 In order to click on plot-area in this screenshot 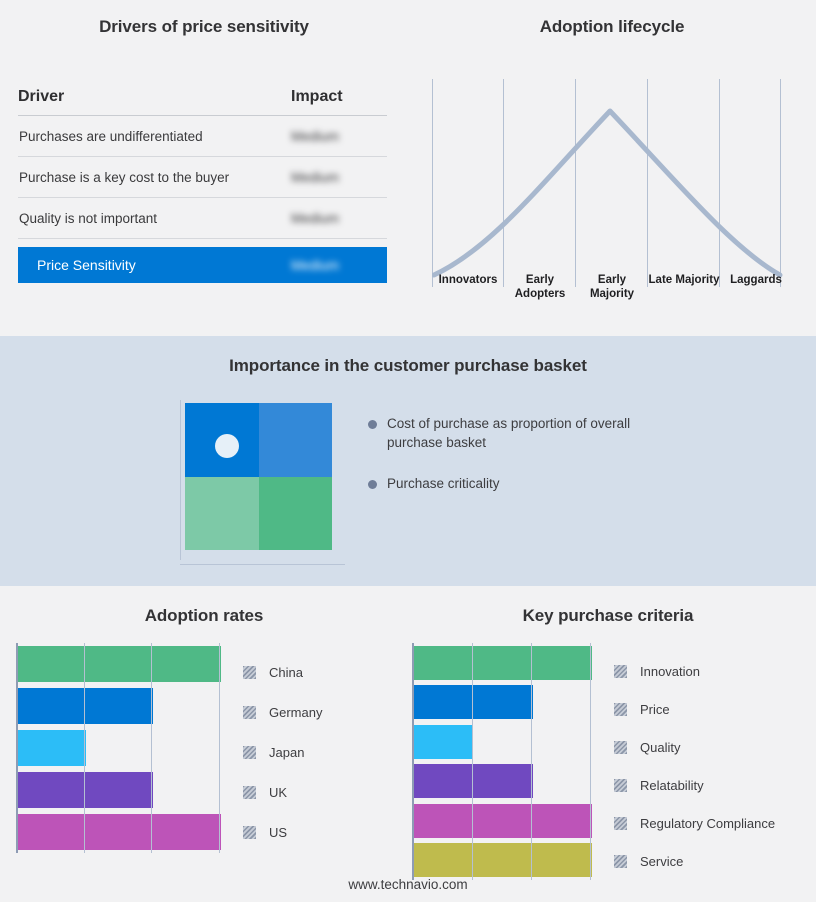, I will do `click(502, 761)`.